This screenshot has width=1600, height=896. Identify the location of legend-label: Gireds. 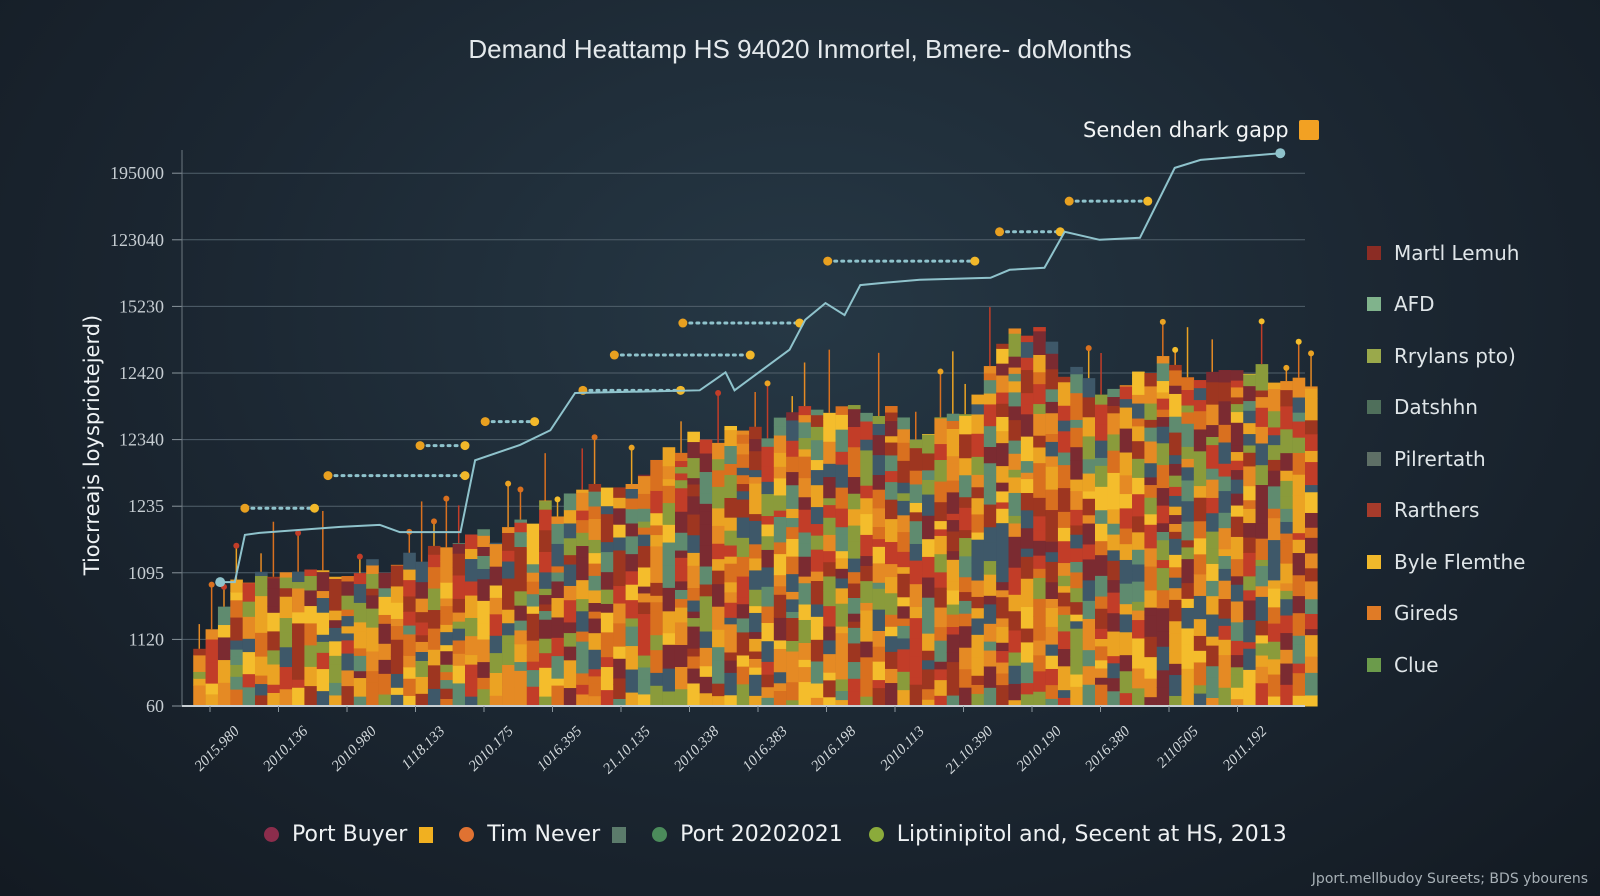
(1426, 613).